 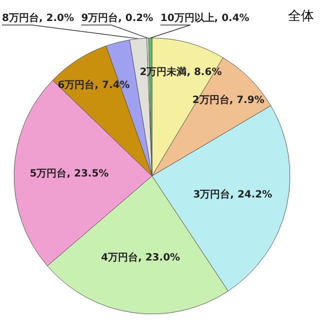 What do you see at coordinates (38, 18) in the screenshot?
I see `slice-label: 8万円台, 2.0%` at bounding box center [38, 18].